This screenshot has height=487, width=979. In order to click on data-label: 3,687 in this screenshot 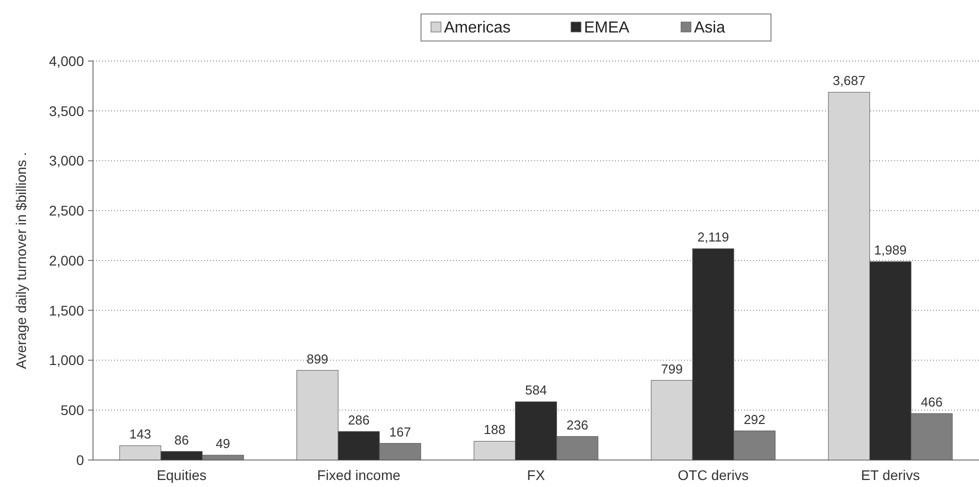, I will do `click(849, 80)`.